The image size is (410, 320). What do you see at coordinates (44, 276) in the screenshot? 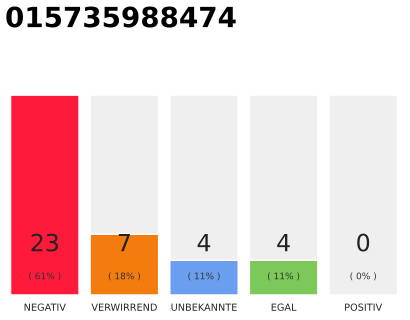
I see `annotation: ( 61% )` at bounding box center [44, 276].